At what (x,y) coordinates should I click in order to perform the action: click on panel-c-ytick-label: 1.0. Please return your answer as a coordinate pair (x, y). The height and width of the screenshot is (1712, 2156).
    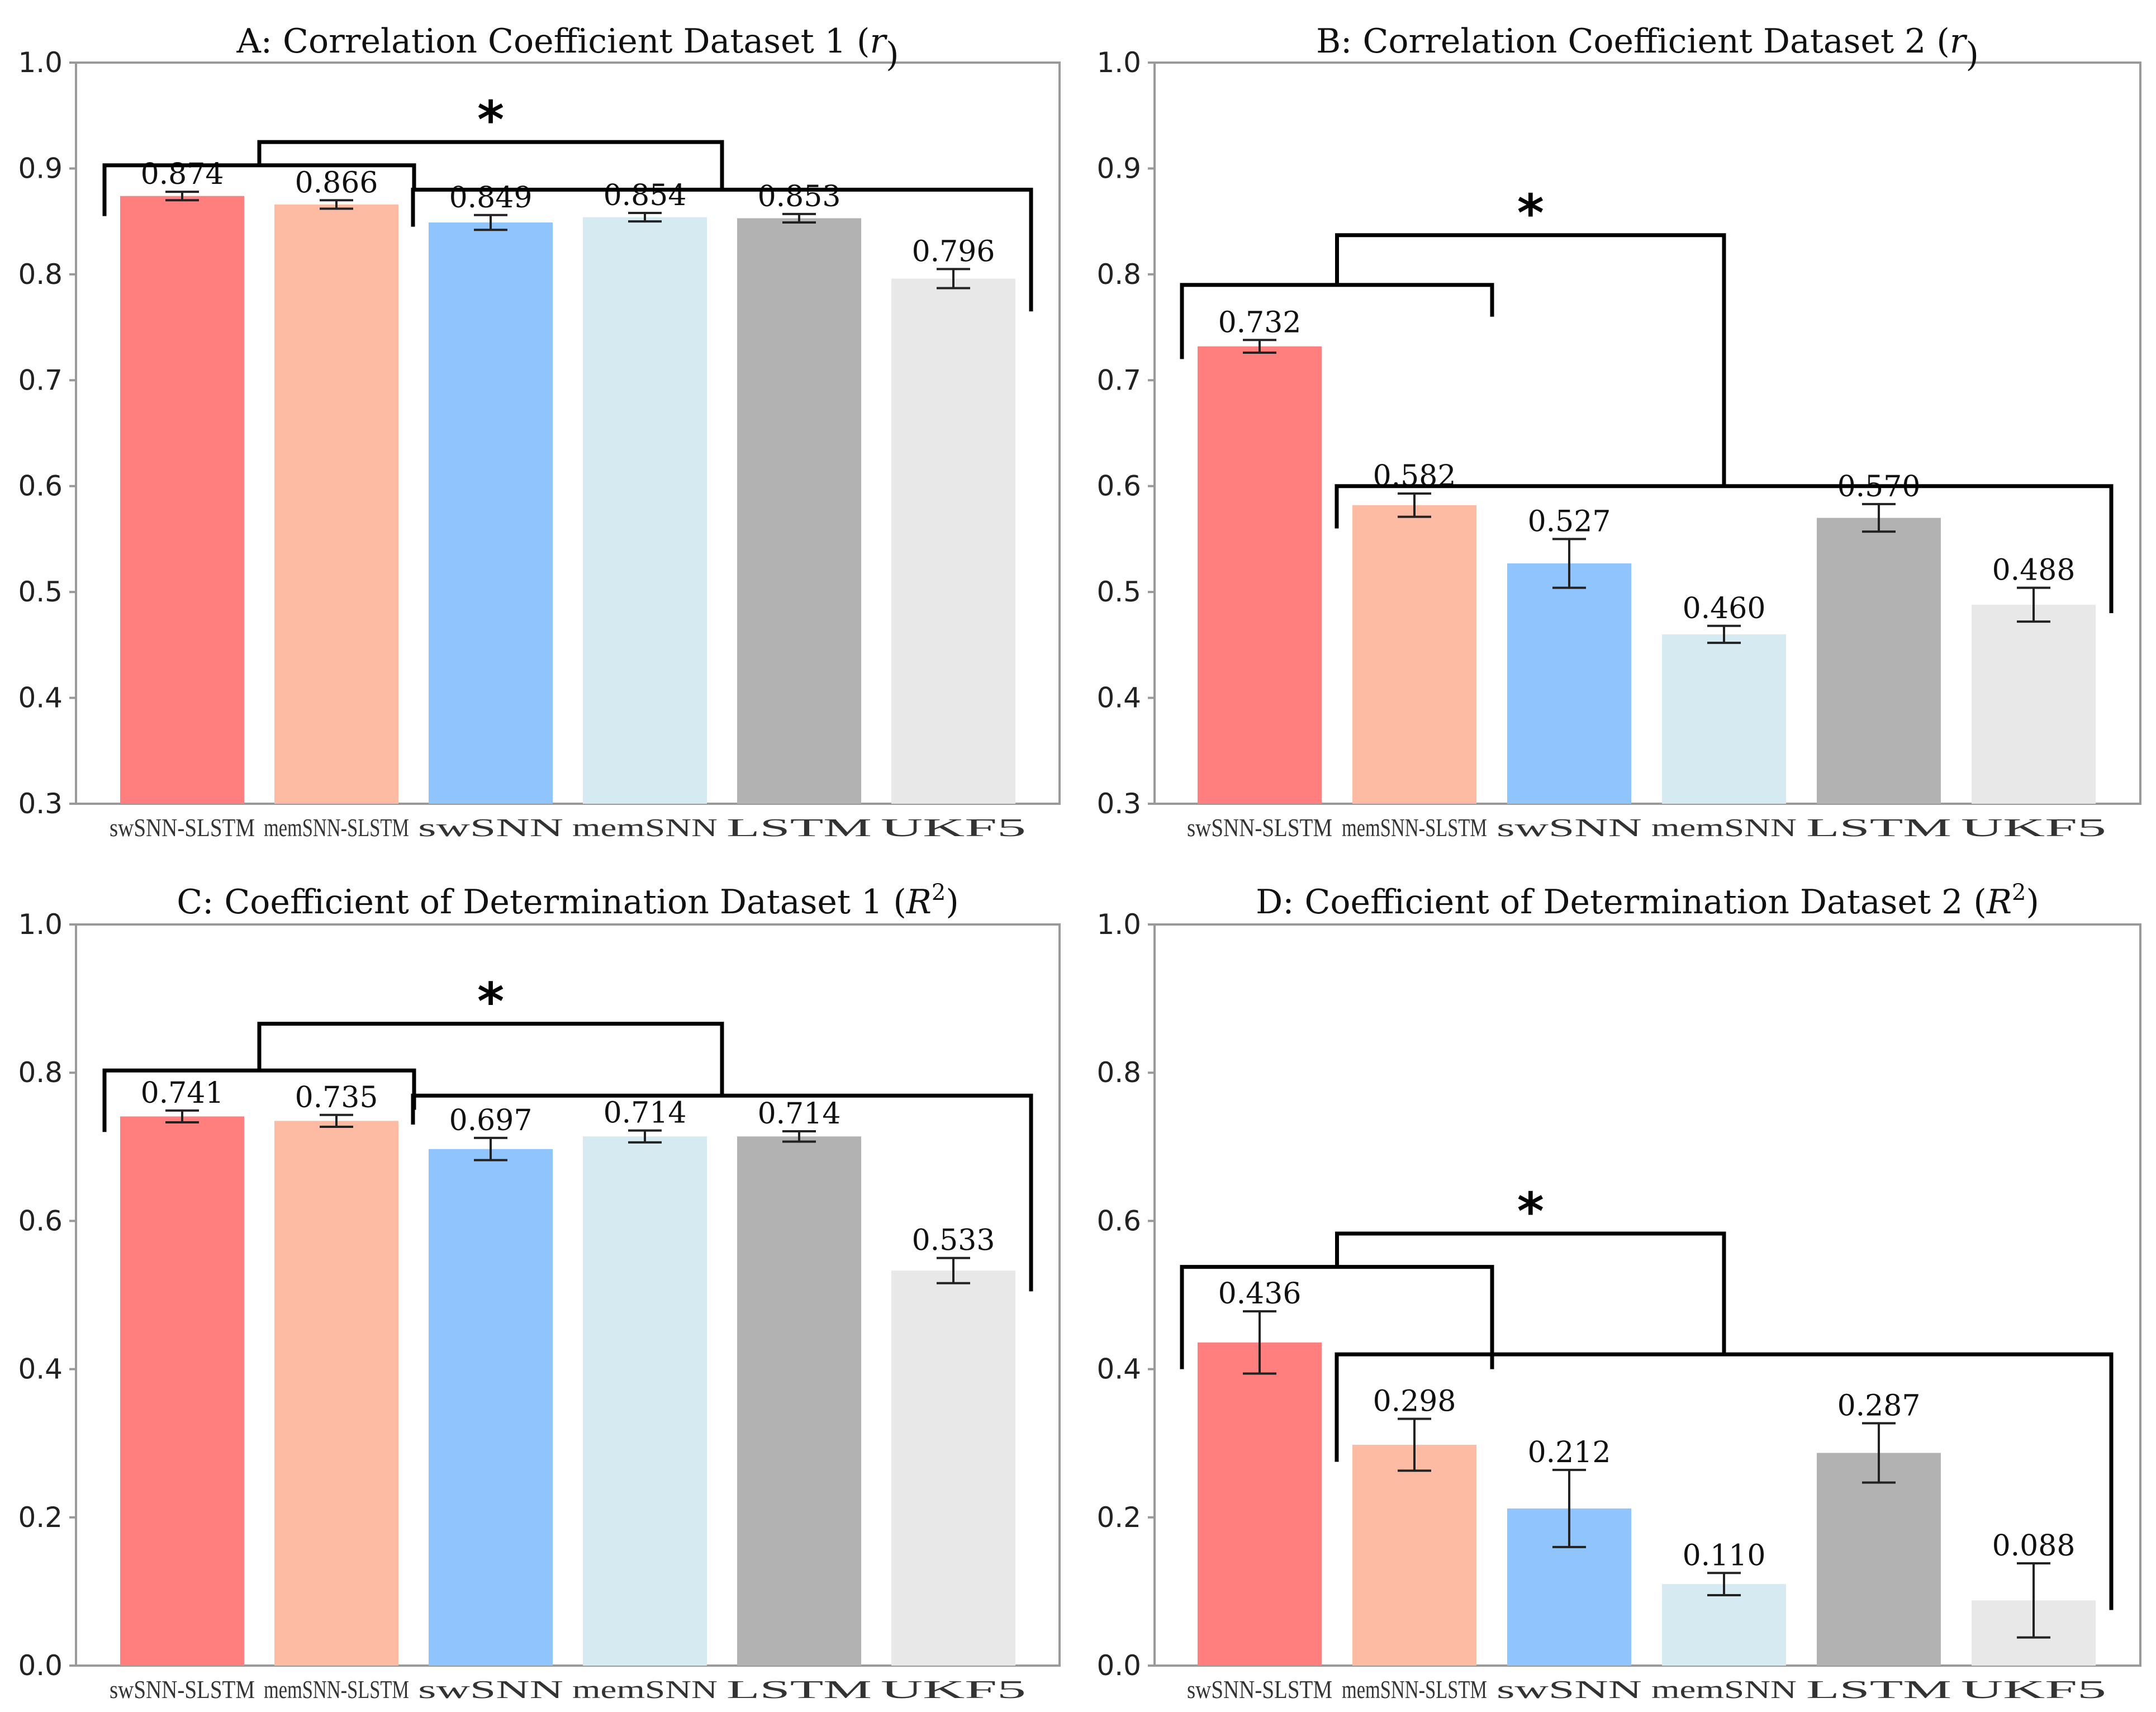
    Looking at the image, I should click on (40, 924).